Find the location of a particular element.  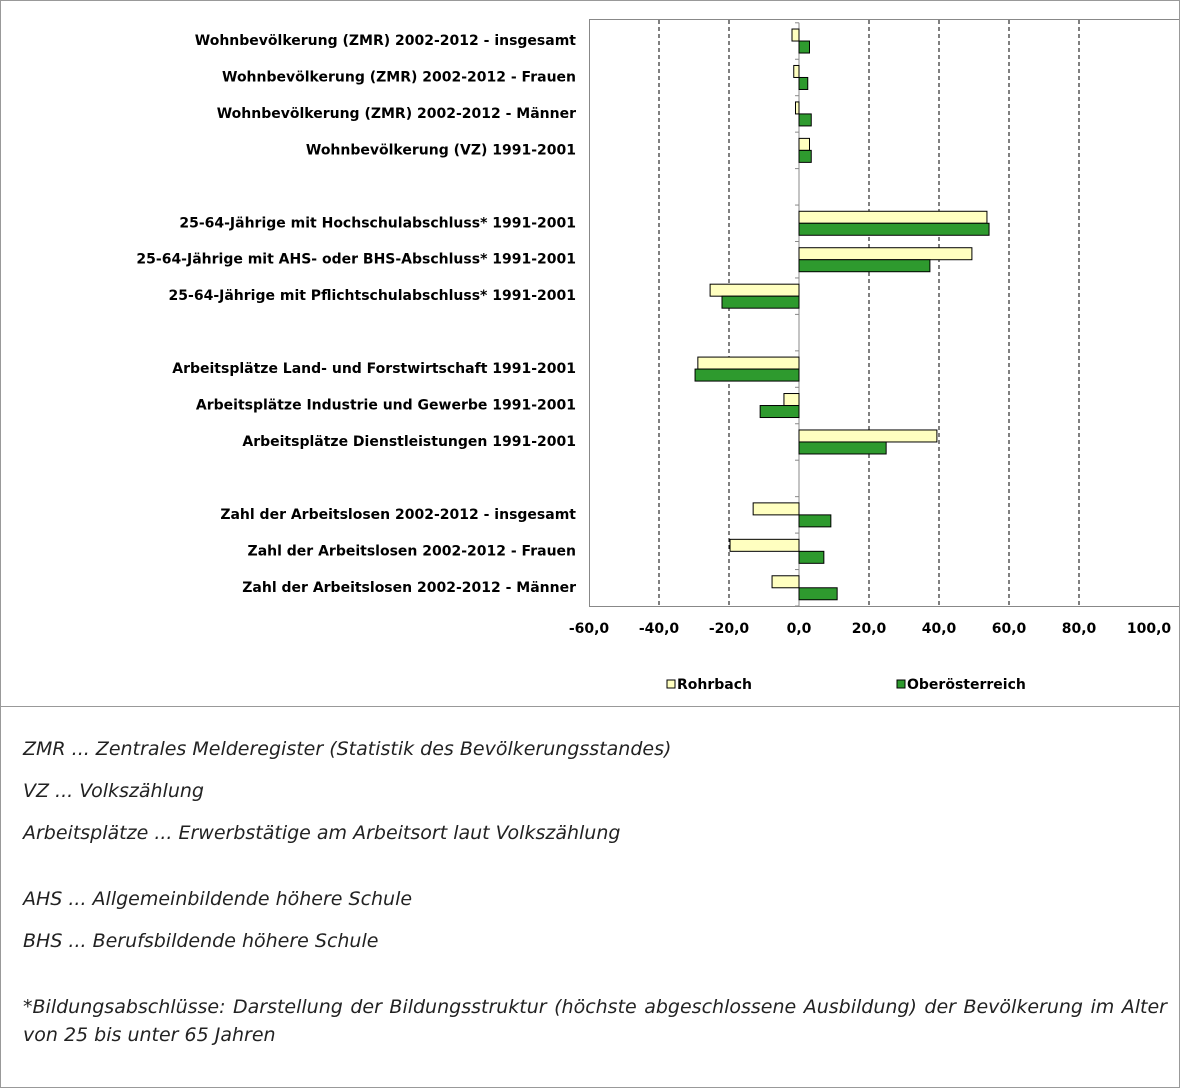

y-tick-label: Zahl der Arbeitslosen 2002-2012 - Männer is located at coordinates (409, 588).